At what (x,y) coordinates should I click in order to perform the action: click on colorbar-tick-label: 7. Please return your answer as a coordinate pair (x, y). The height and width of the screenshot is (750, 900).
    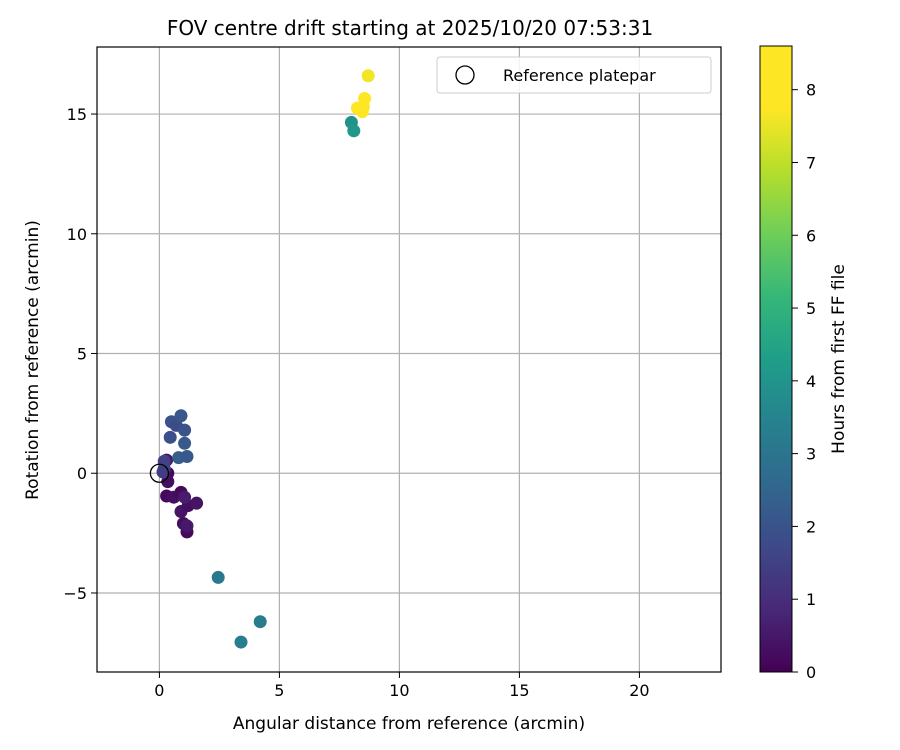
    Looking at the image, I should click on (811, 162).